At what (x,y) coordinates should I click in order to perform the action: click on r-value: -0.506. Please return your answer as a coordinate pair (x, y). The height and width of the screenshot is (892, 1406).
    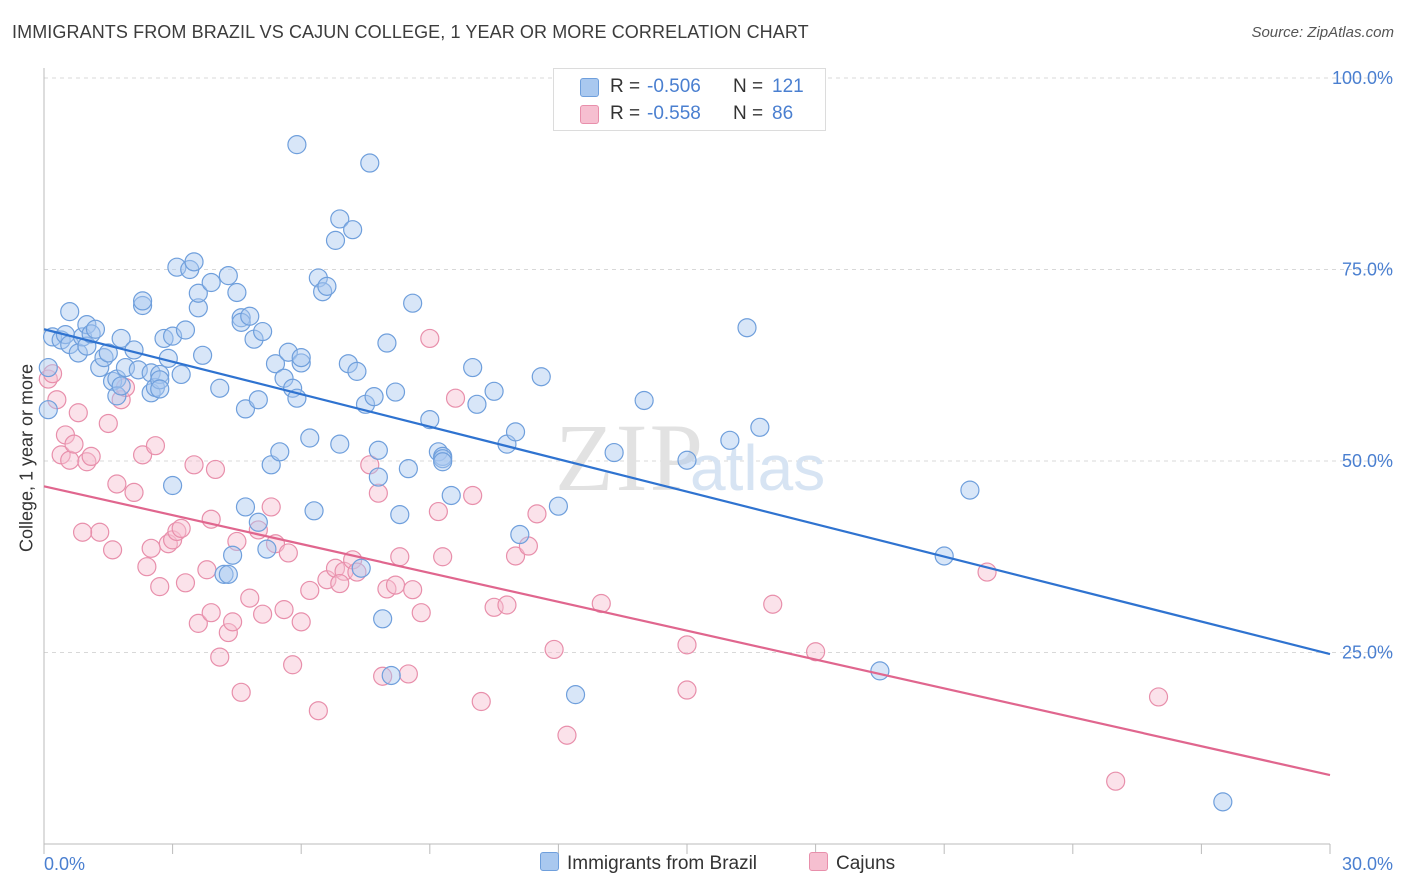
    Looking at the image, I should click on (674, 86).